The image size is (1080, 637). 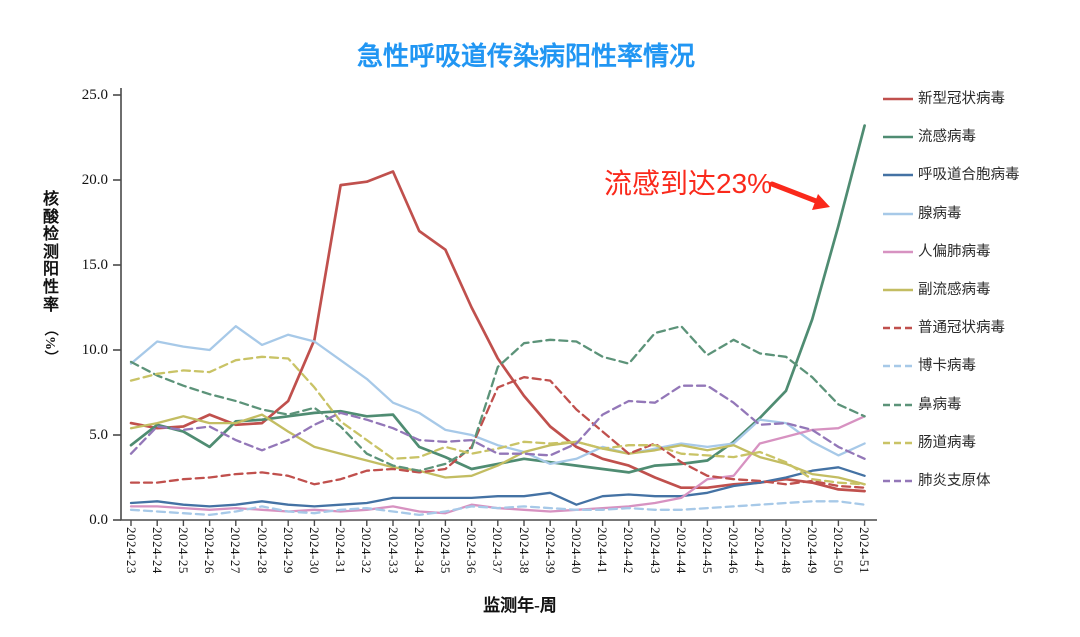 I want to click on x-tick-label: 2024-49, so click(x=812, y=550).